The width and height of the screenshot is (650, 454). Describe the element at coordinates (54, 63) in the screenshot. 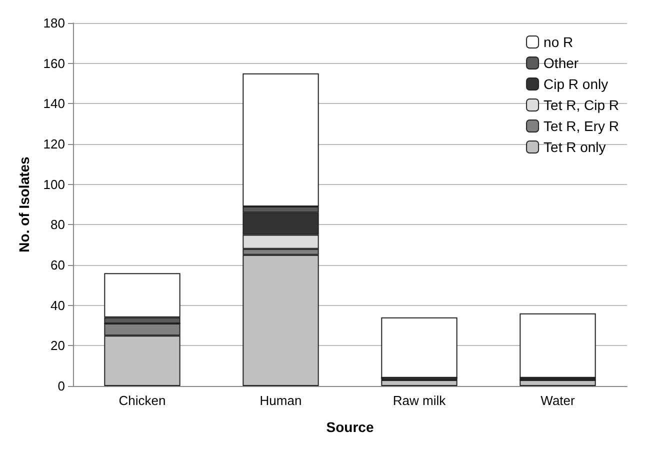

I see `y-tick-label: 160` at that location.